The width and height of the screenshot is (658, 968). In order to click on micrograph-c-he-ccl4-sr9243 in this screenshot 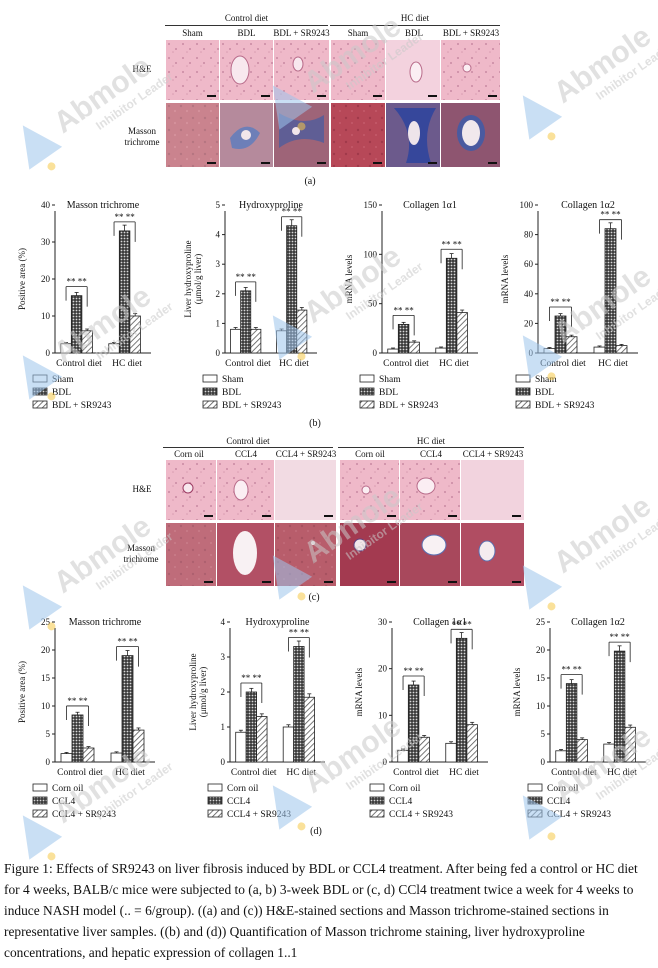, I will do `click(305, 490)`.